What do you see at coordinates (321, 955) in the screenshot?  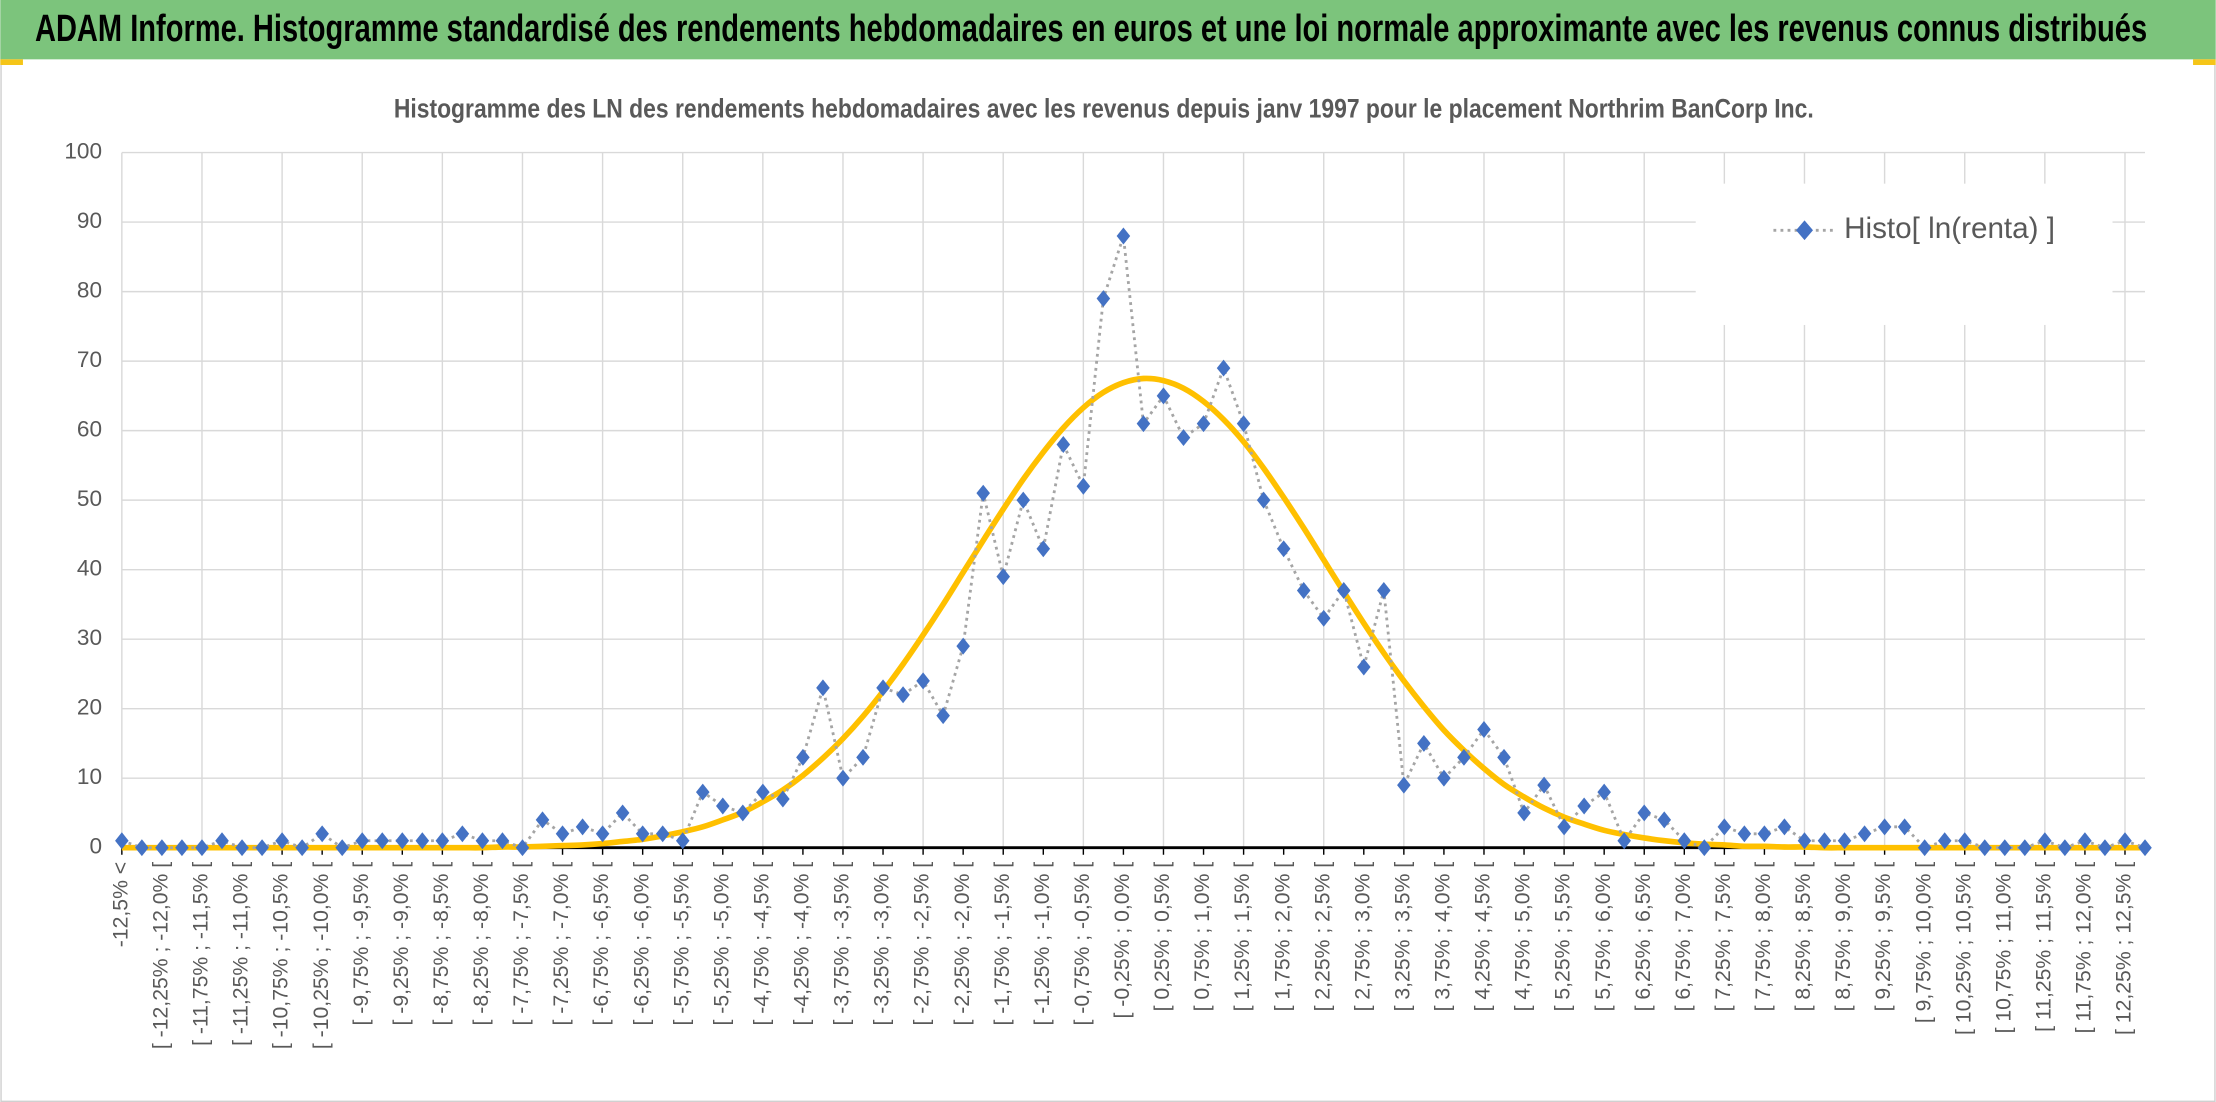 I see `x-tick-label: [ -10,25% ; -10,0% [` at bounding box center [321, 955].